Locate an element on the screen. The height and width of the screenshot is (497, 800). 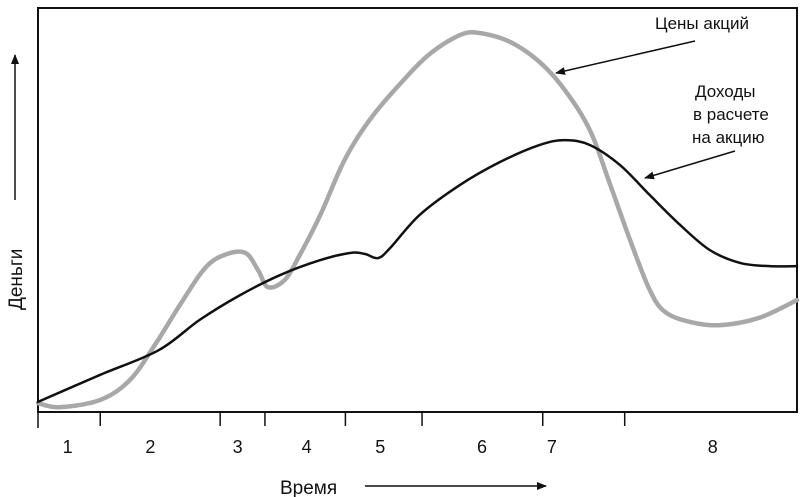
eps-arrow is located at coordinates (690, 165).